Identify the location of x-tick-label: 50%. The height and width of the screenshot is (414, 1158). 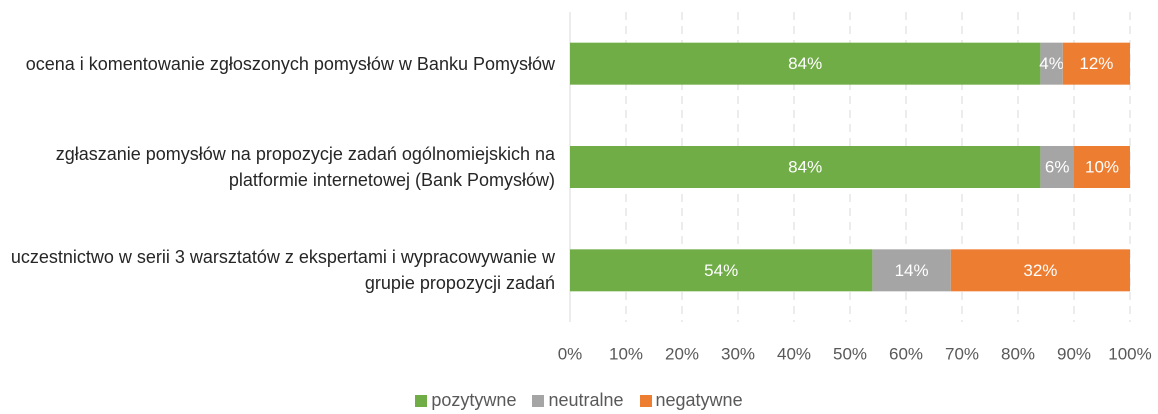
(850, 353).